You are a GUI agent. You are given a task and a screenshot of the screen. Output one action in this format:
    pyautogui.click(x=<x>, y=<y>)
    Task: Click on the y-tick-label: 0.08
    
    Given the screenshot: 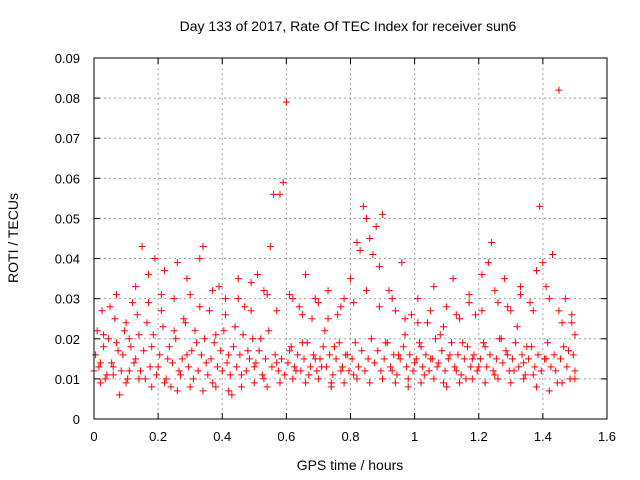 What is the action you would take?
    pyautogui.click(x=67, y=98)
    